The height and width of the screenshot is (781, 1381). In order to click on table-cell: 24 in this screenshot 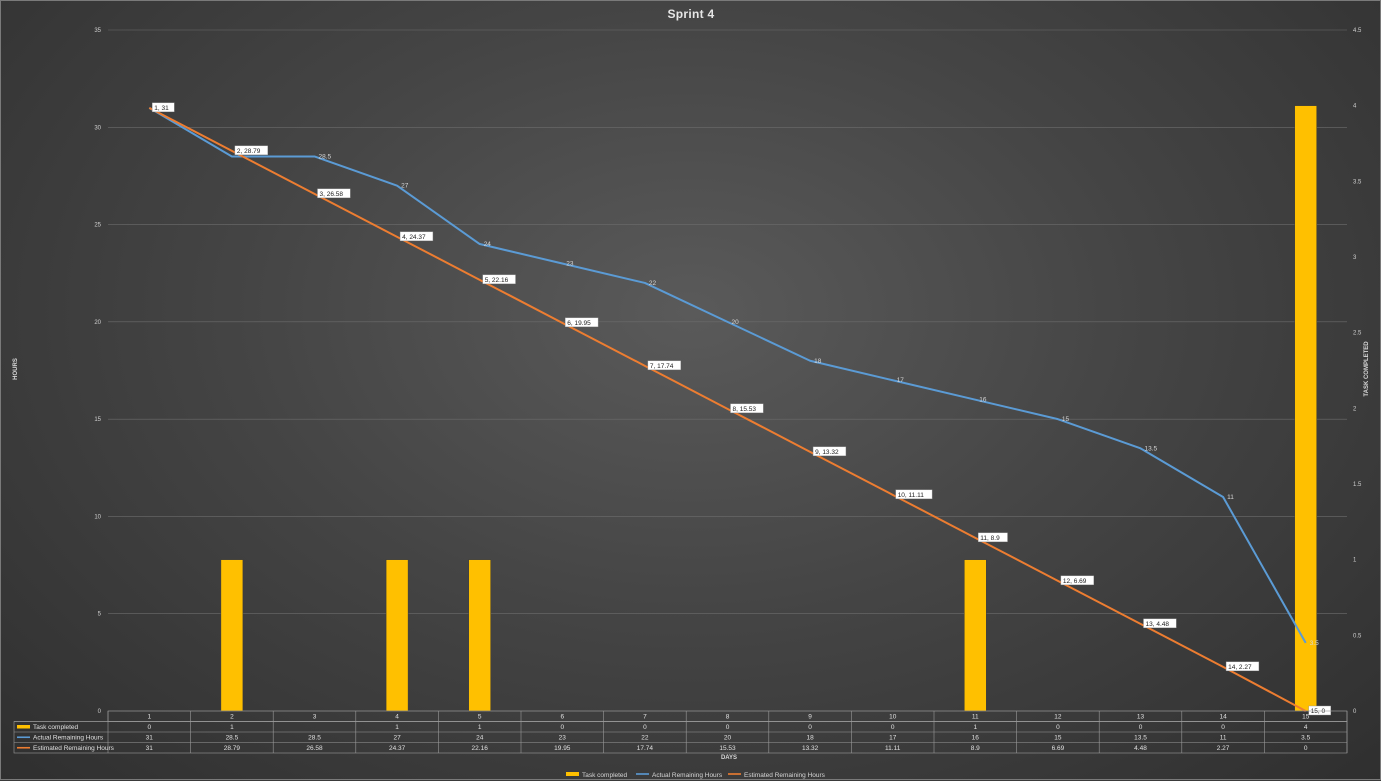, I will do `click(480, 738)`.